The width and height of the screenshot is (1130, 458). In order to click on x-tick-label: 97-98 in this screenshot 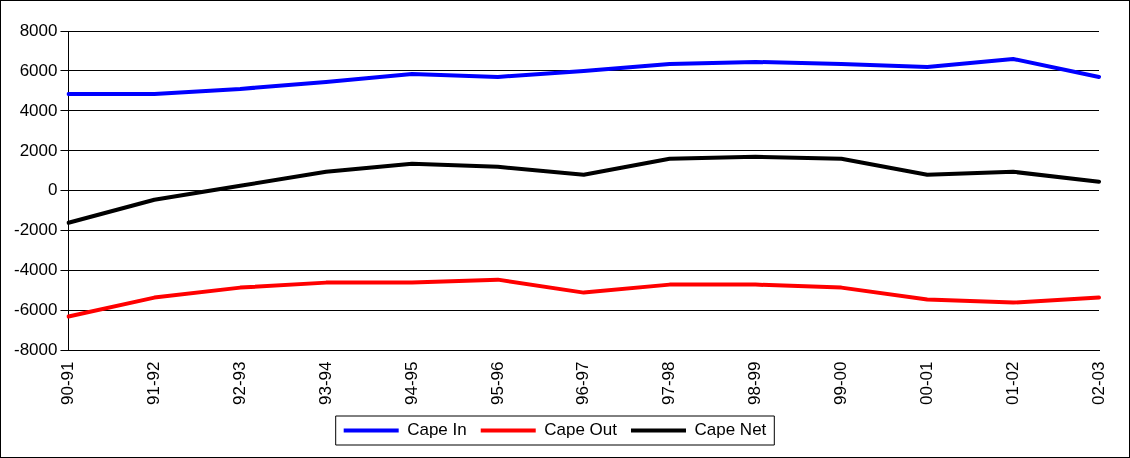, I will do `click(669, 383)`.